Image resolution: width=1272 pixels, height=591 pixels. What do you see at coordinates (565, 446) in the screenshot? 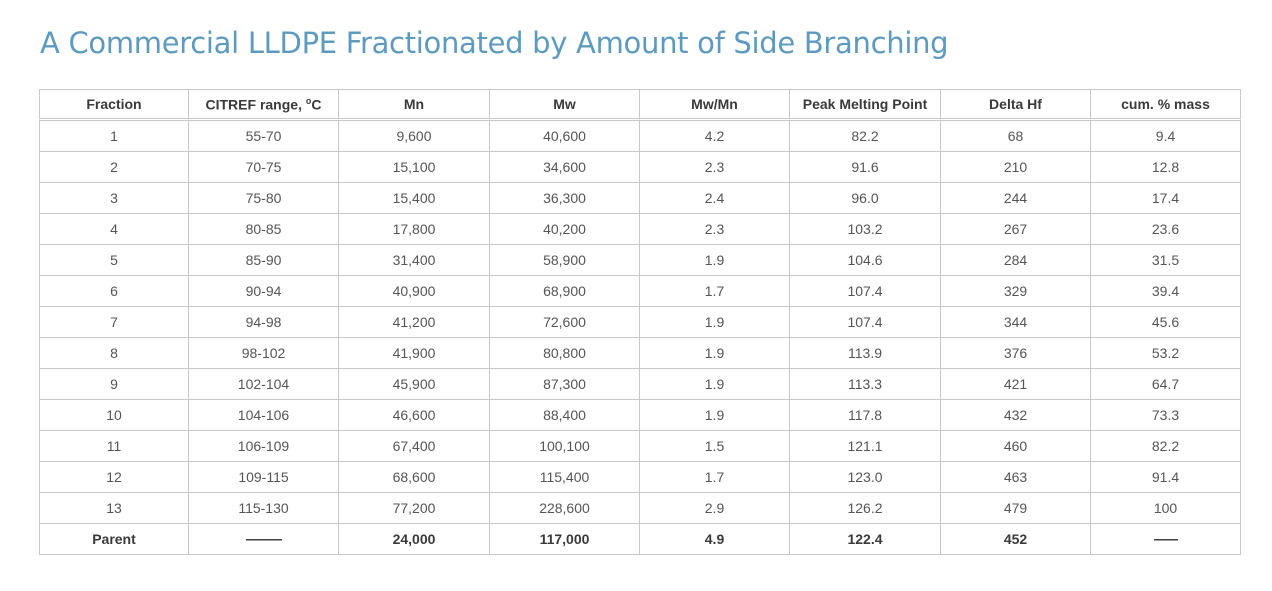
I see `mw-cell: 100,100` at bounding box center [565, 446].